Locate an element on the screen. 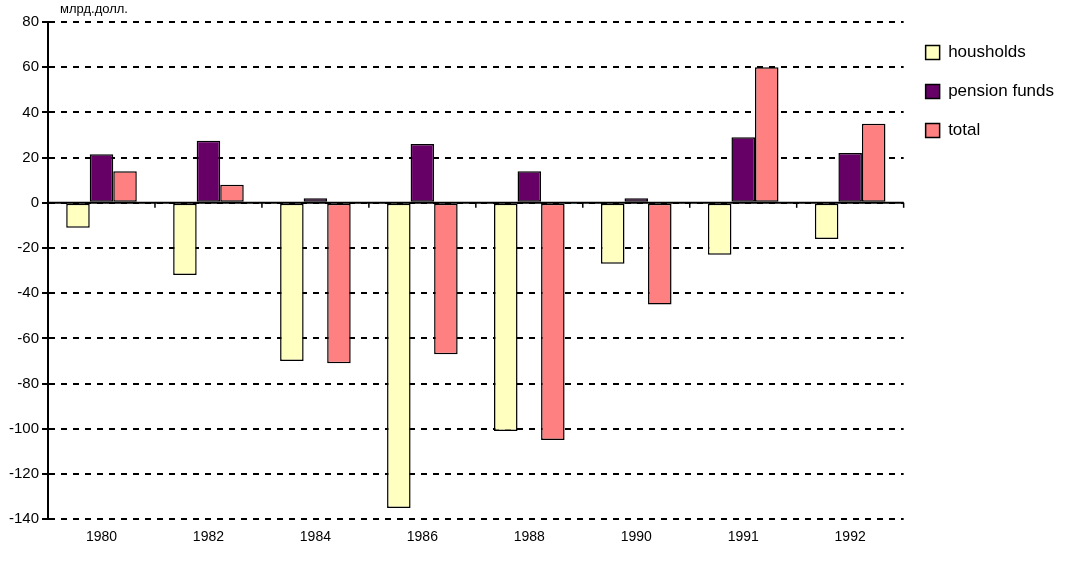  y-tick-label: 80 is located at coordinates (31, 21).